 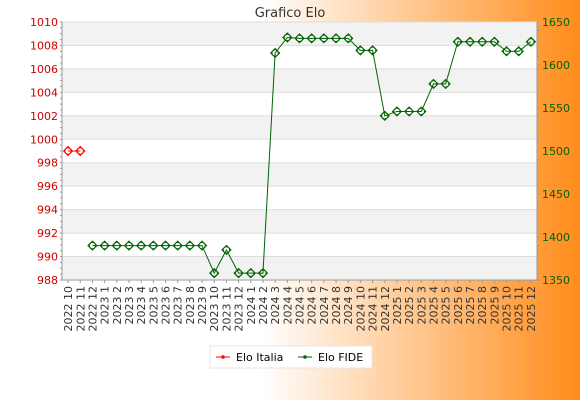 I want to click on x-tick-label: 2025 10, so click(x=507, y=309).